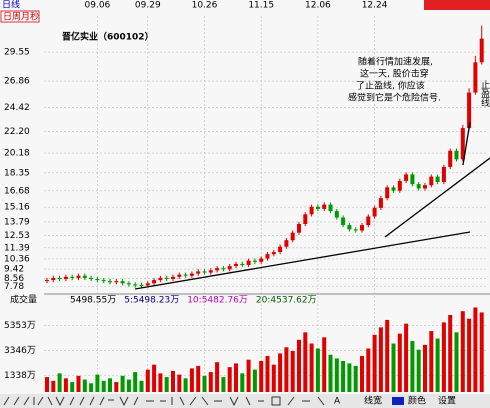 This screenshot has height=408, width=490. What do you see at coordinates (337, 402) in the screenshot?
I see `toolbar-text: A` at bounding box center [337, 402].